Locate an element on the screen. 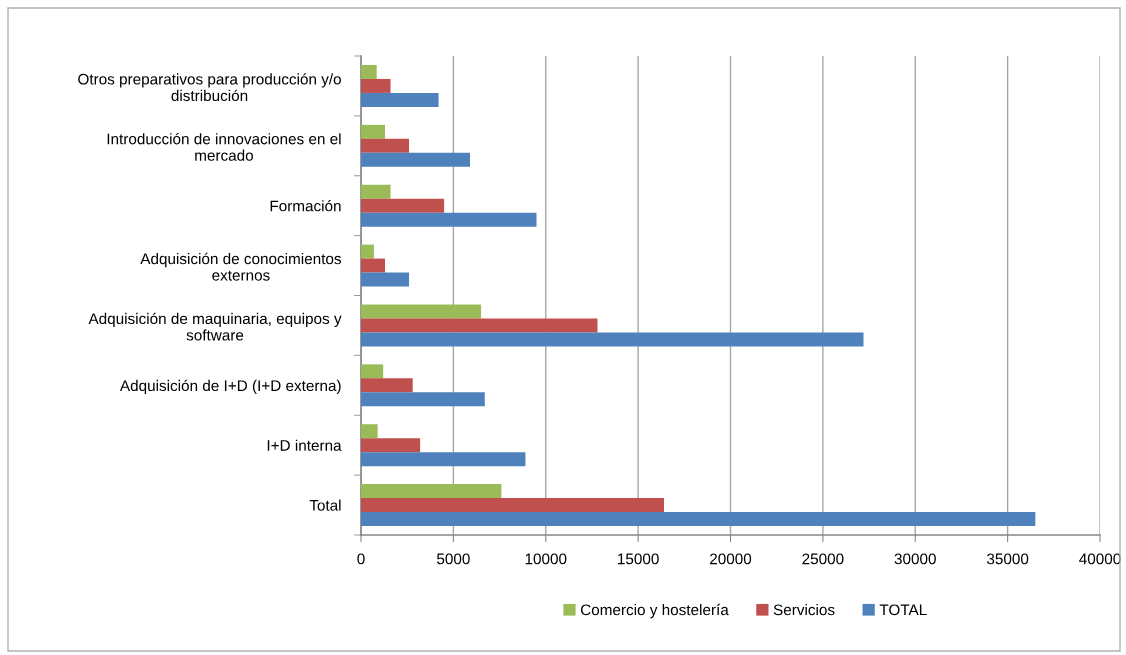  x-tick-label: 20000 is located at coordinates (731, 559).